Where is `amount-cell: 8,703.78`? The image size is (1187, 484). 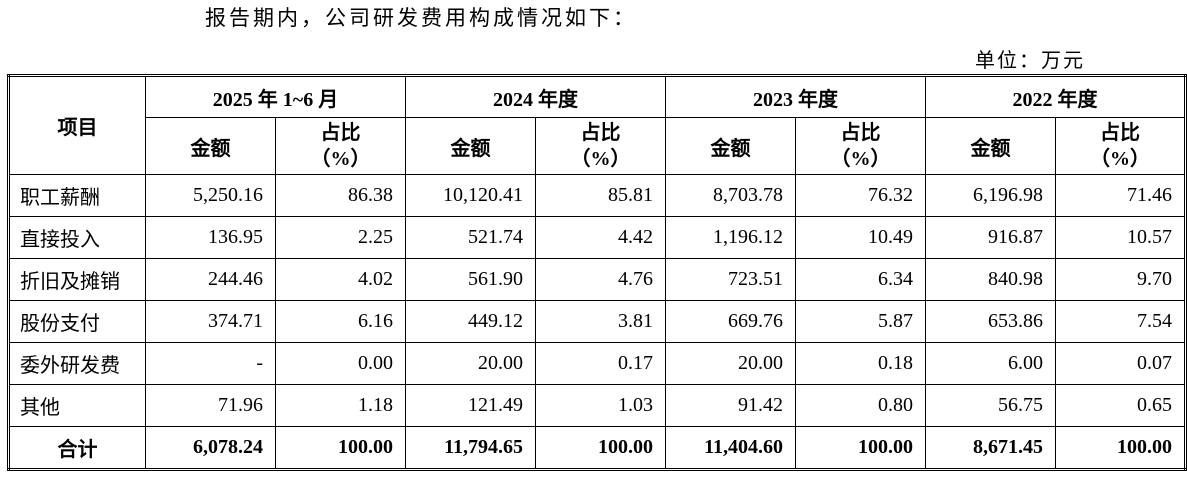 amount-cell: 8,703.78 is located at coordinates (730, 195).